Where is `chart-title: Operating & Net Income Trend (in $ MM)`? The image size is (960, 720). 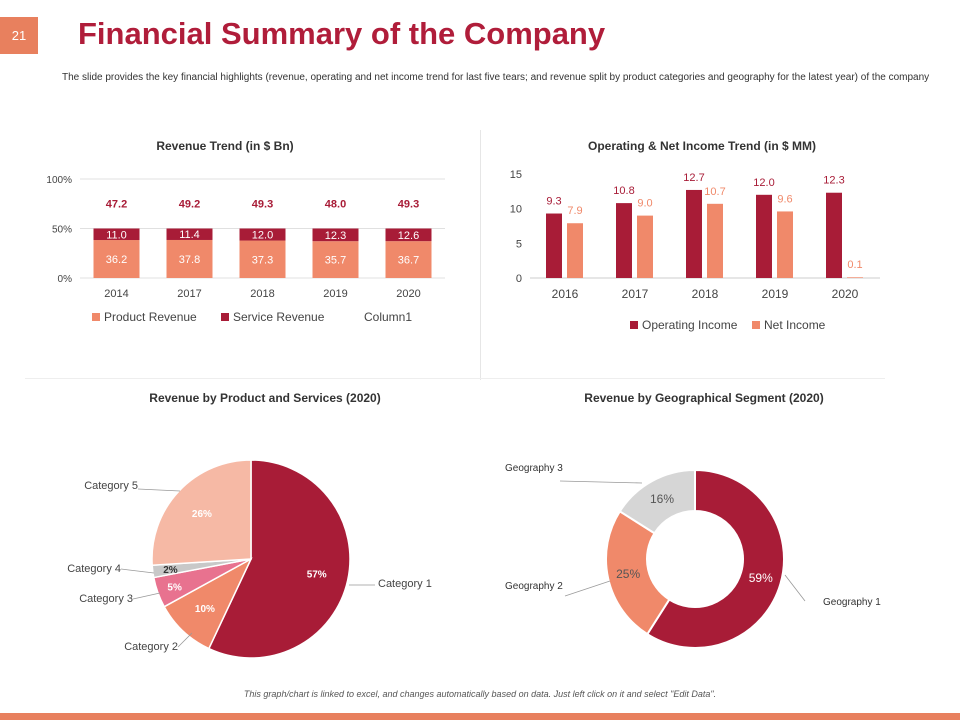 chart-title: Operating & Net Income Trend (in $ MM) is located at coordinates (702, 146).